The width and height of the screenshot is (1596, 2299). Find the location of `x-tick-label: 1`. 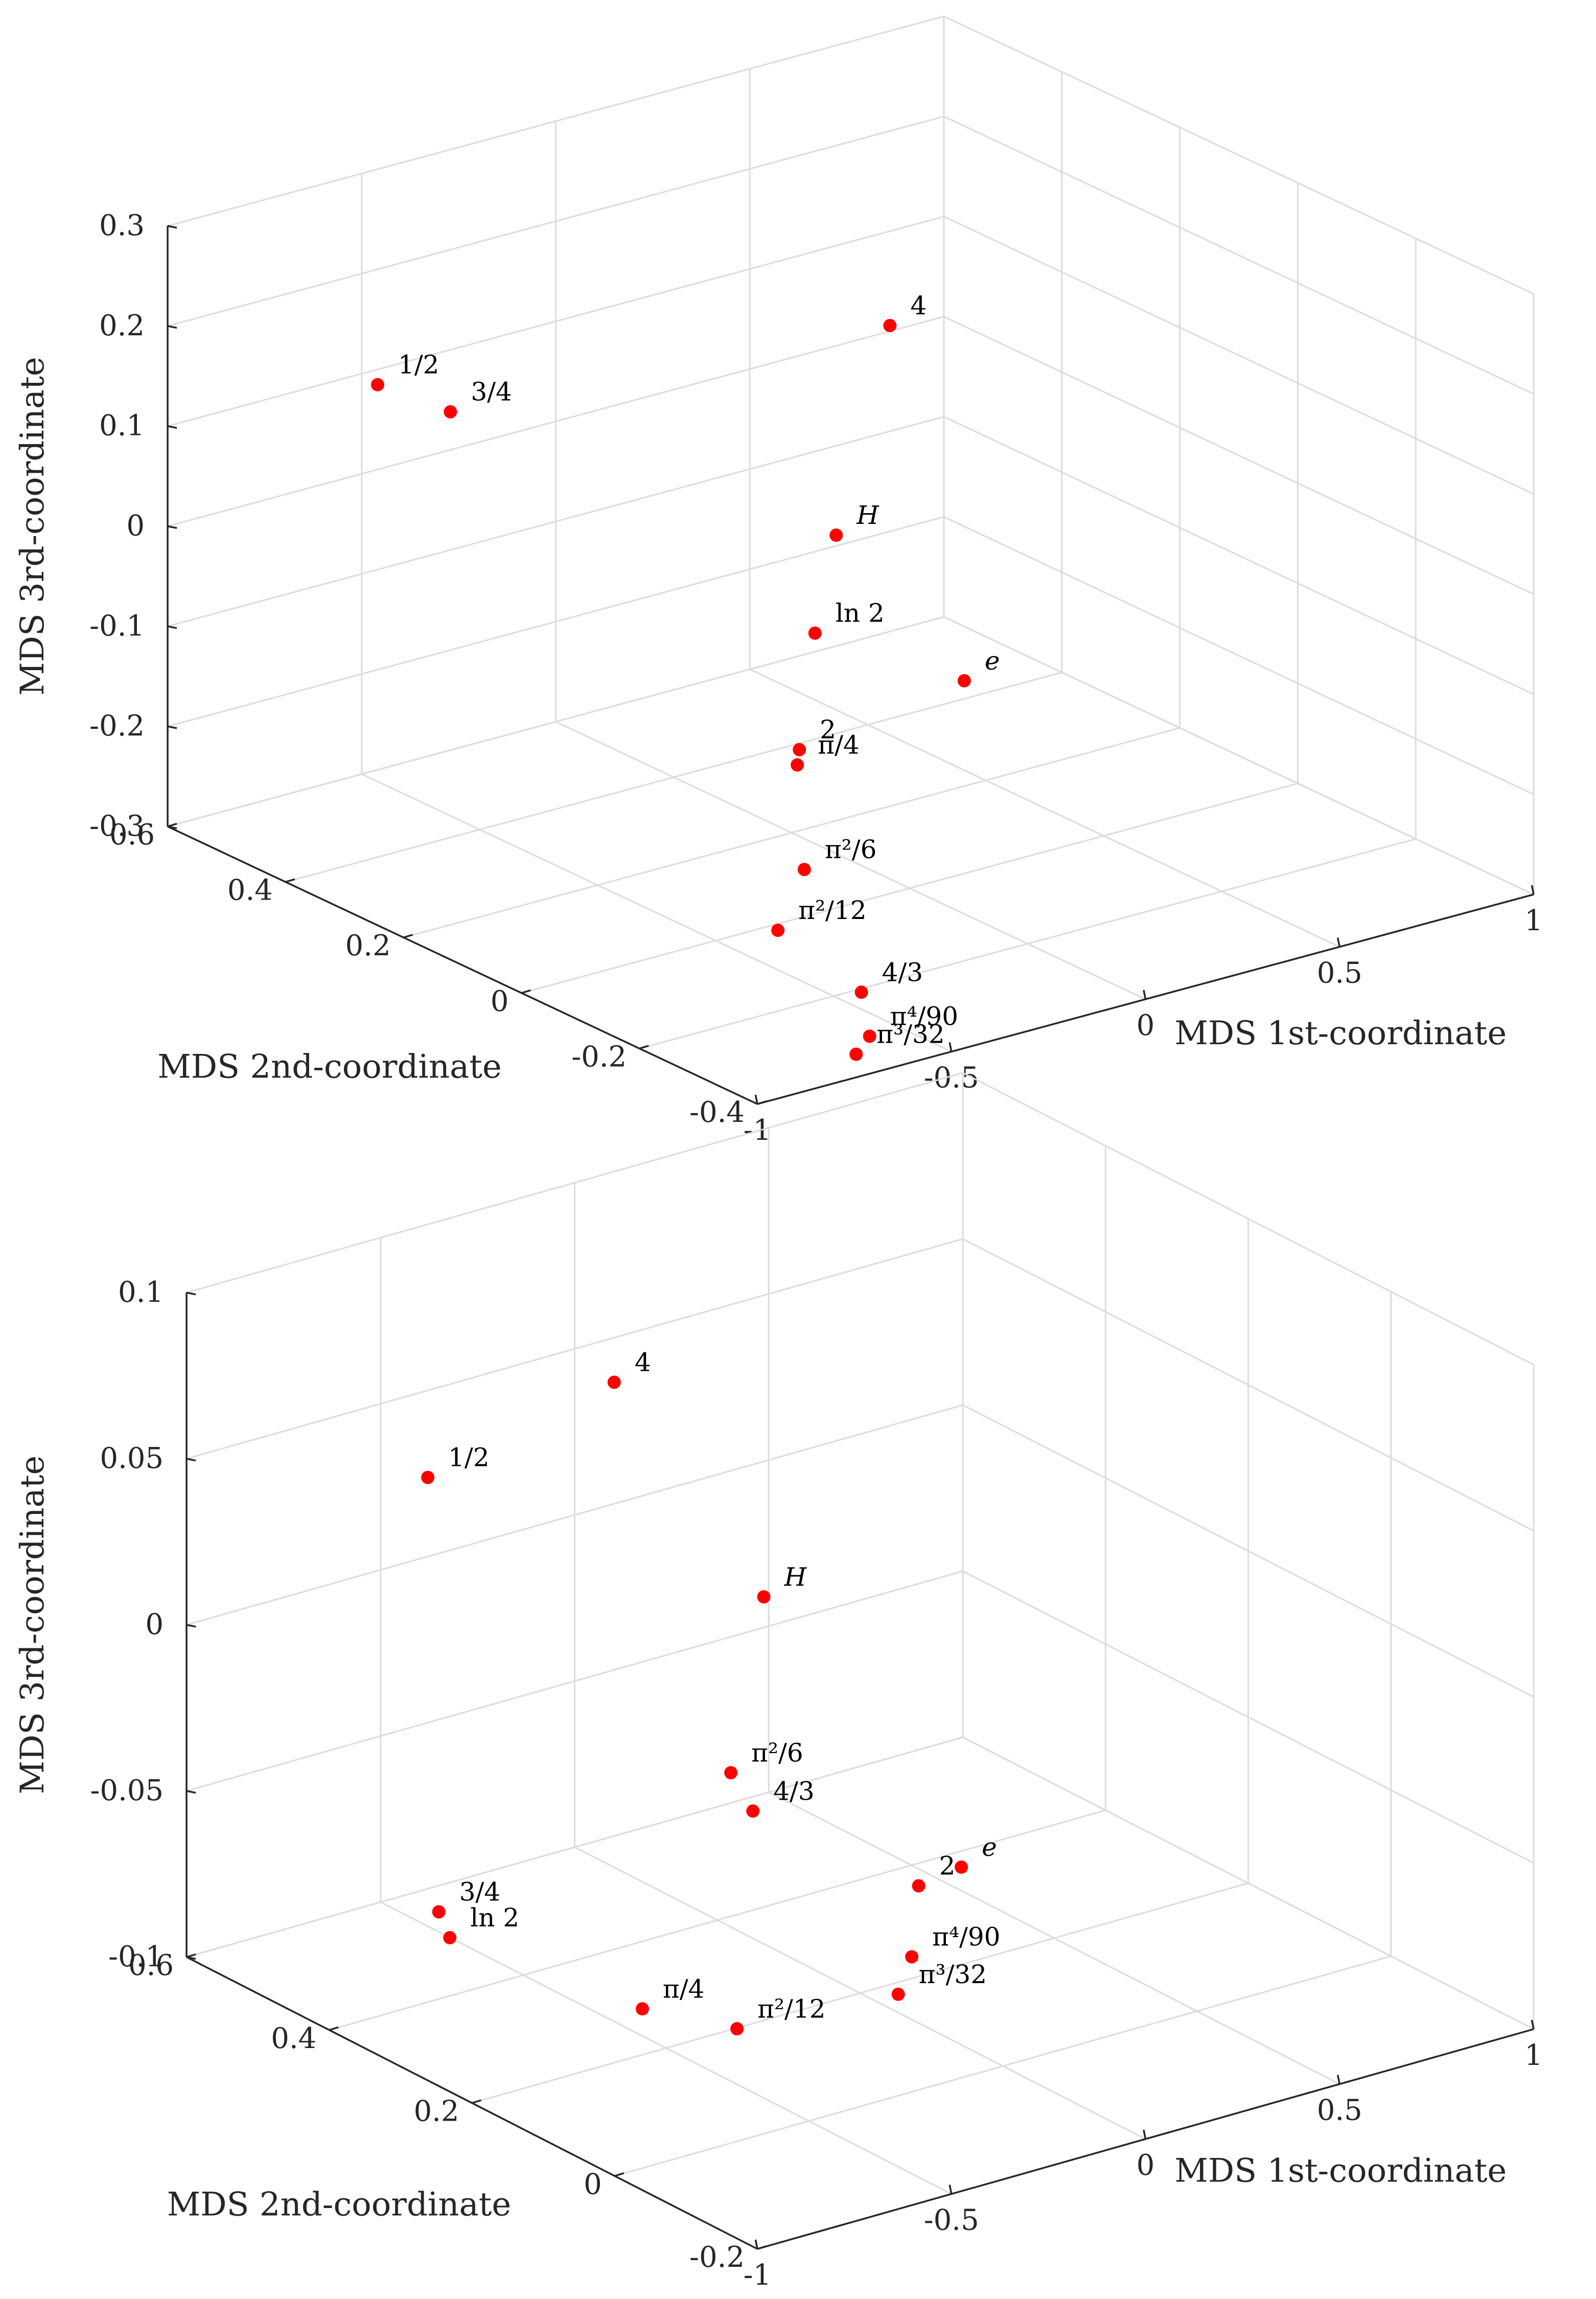

x-tick-label: 1 is located at coordinates (1534, 2055).